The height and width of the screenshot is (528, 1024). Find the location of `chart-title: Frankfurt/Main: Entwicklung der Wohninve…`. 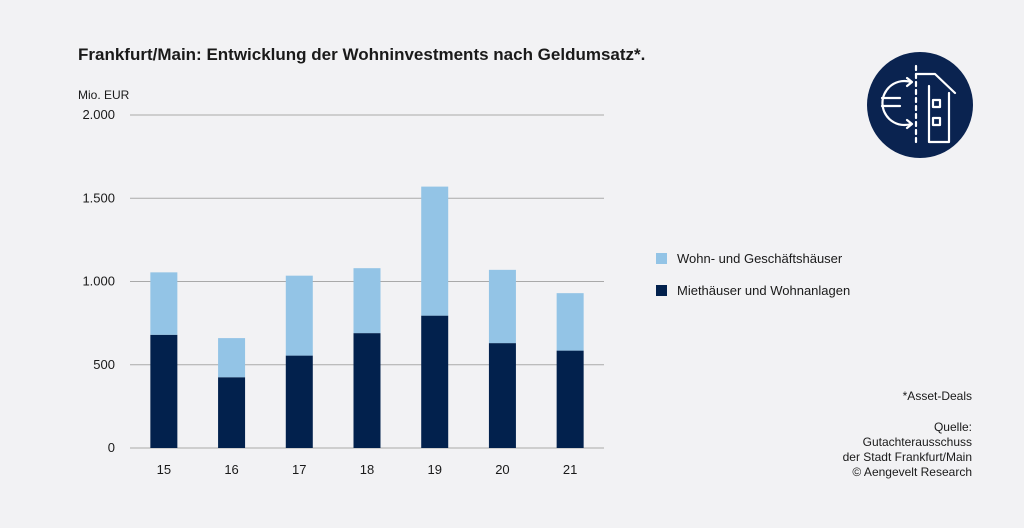

chart-title: Frankfurt/Main: Entwicklung der Wohninve… is located at coordinates (362, 54).